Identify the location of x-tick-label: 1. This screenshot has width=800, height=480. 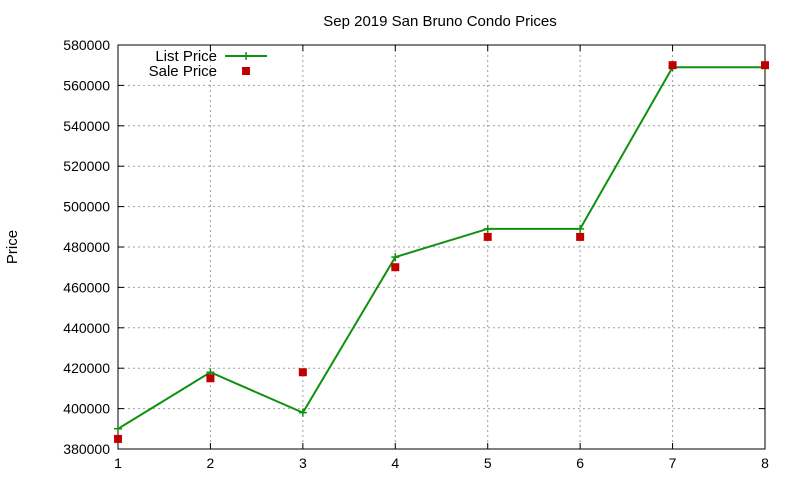
(118, 463).